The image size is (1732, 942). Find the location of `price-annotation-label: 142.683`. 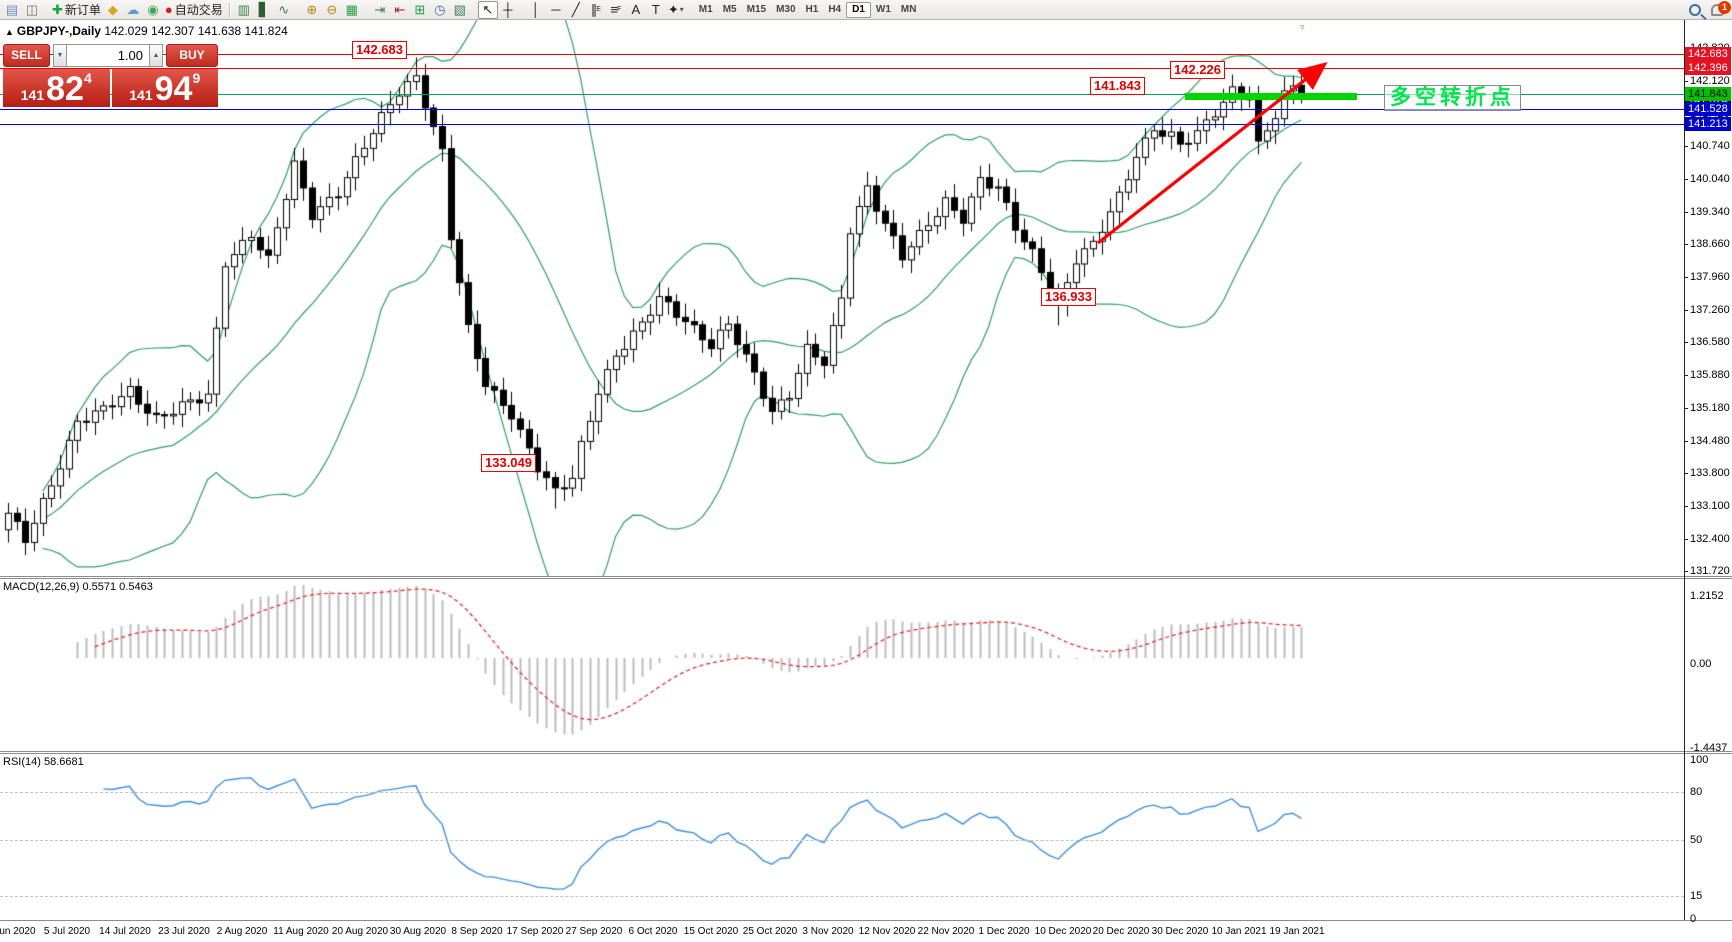

price-annotation-label: 142.683 is located at coordinates (379, 50).